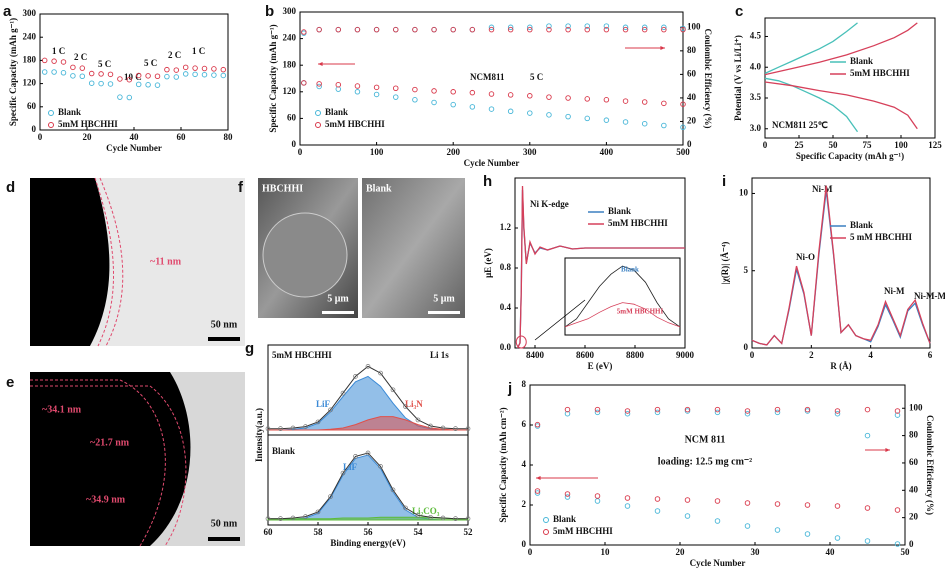  I want to click on scale-label: 50 nm, so click(224, 324).